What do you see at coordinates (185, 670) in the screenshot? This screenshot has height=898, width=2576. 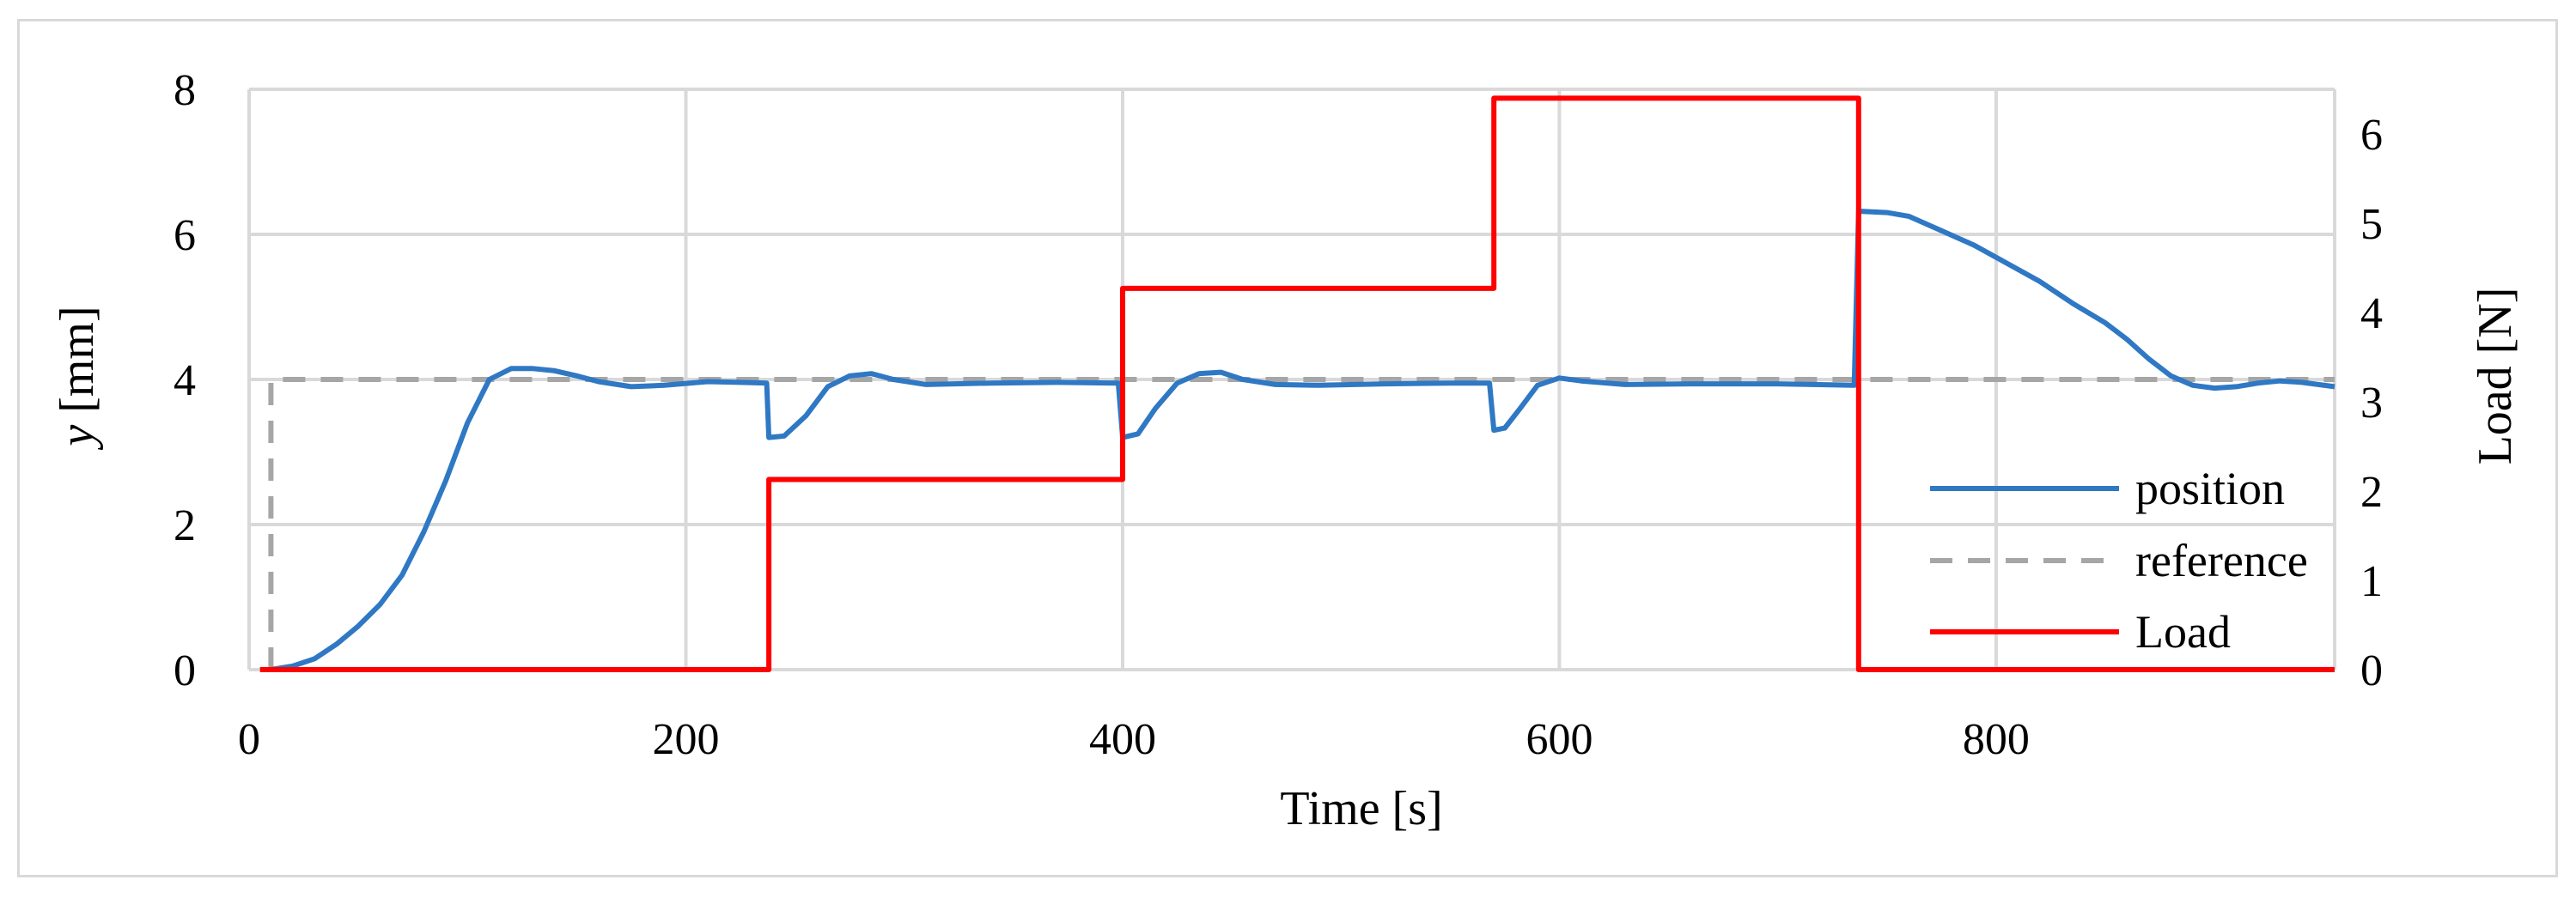 I see `y-tick-label: 0` at bounding box center [185, 670].